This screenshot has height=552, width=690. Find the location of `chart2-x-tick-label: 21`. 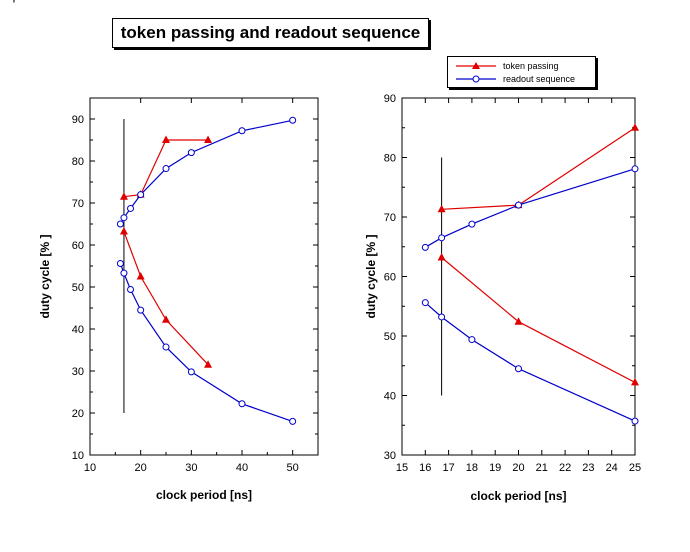

chart2-x-tick-label: 21 is located at coordinates (542, 468).